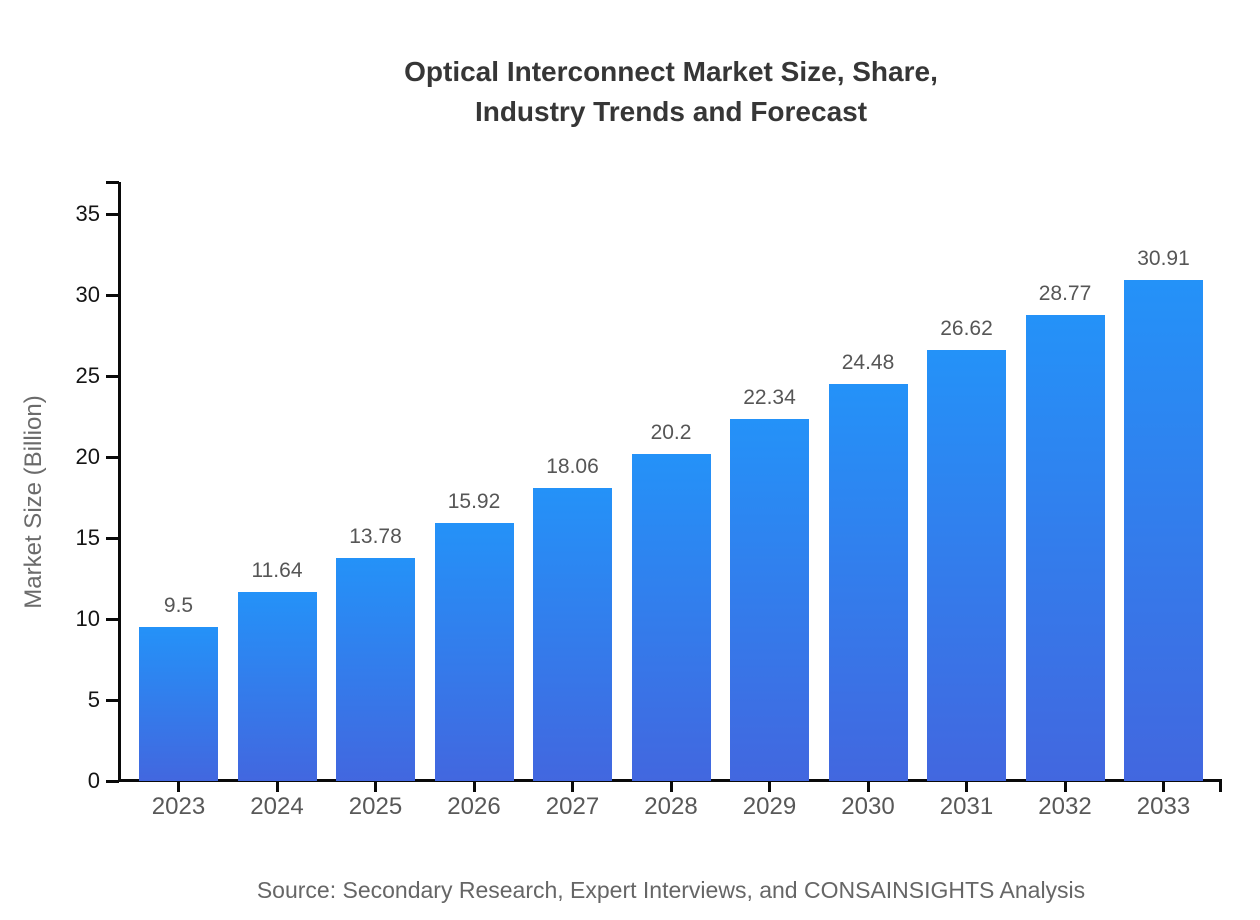 The image size is (1260, 920). I want to click on x-tick-label: 2033, so click(1163, 806).